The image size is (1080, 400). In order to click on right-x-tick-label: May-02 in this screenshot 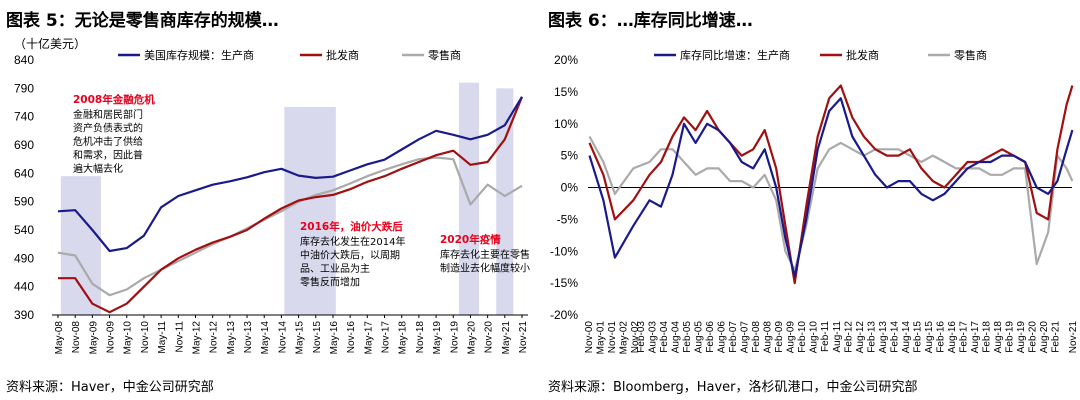, I will do `click(624, 338)`.